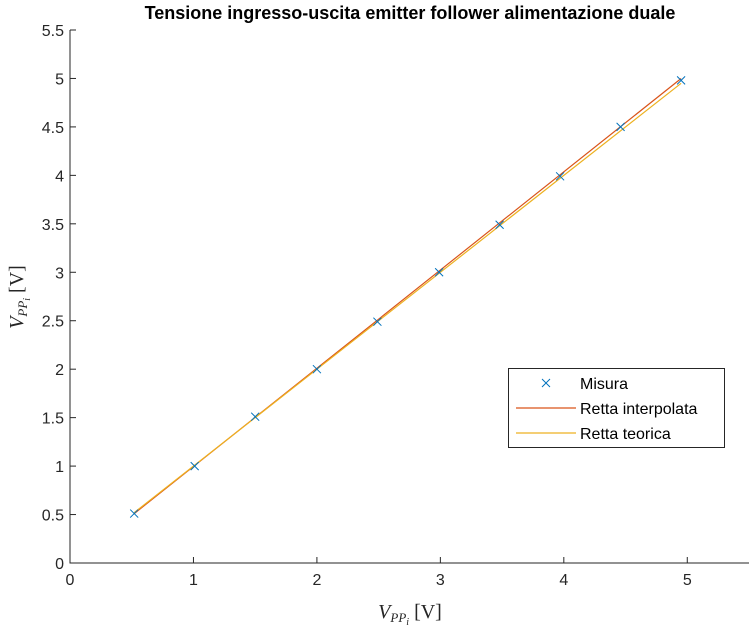 The height and width of the screenshot is (627, 752). Describe the element at coordinates (53, 128) in the screenshot. I see `y-tick-label: 4.5` at that location.